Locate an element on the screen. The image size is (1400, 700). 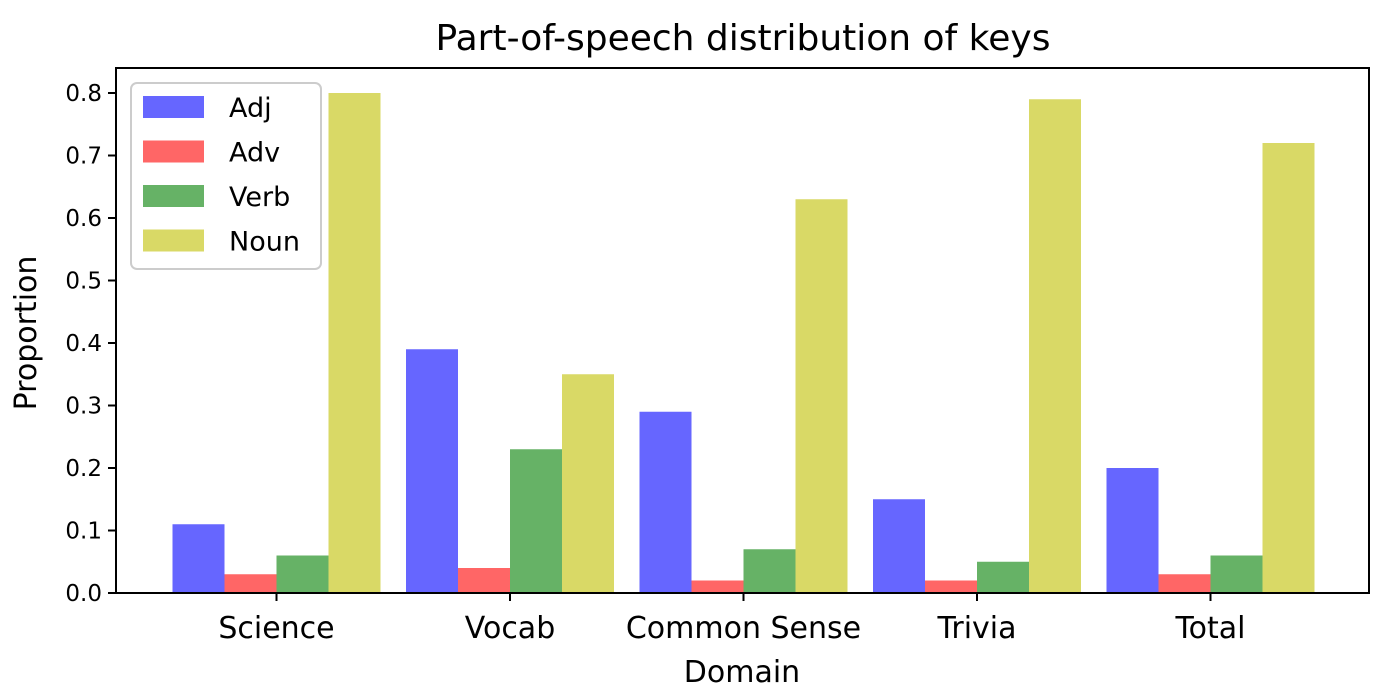
x-axis: Science Vocab Common Sense Trivia Total is located at coordinates (732, 619).